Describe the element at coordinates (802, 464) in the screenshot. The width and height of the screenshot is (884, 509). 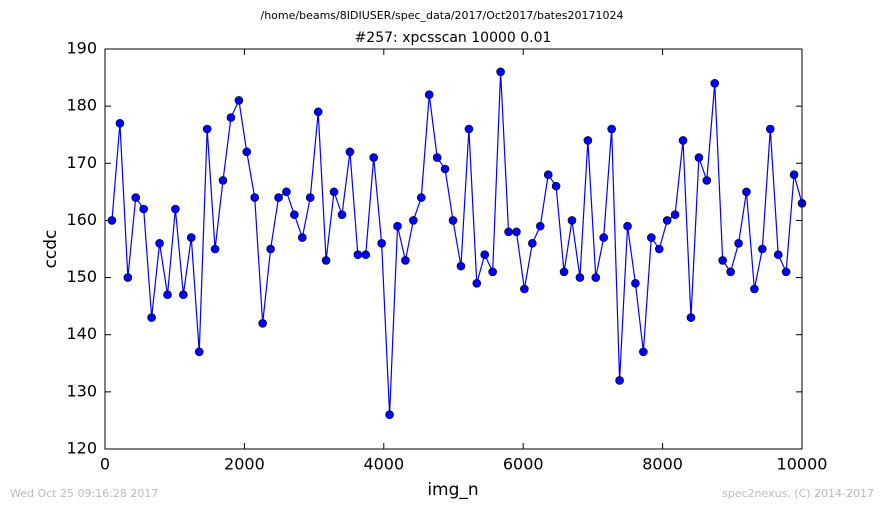
I see `x-tick-label: 10000` at that location.